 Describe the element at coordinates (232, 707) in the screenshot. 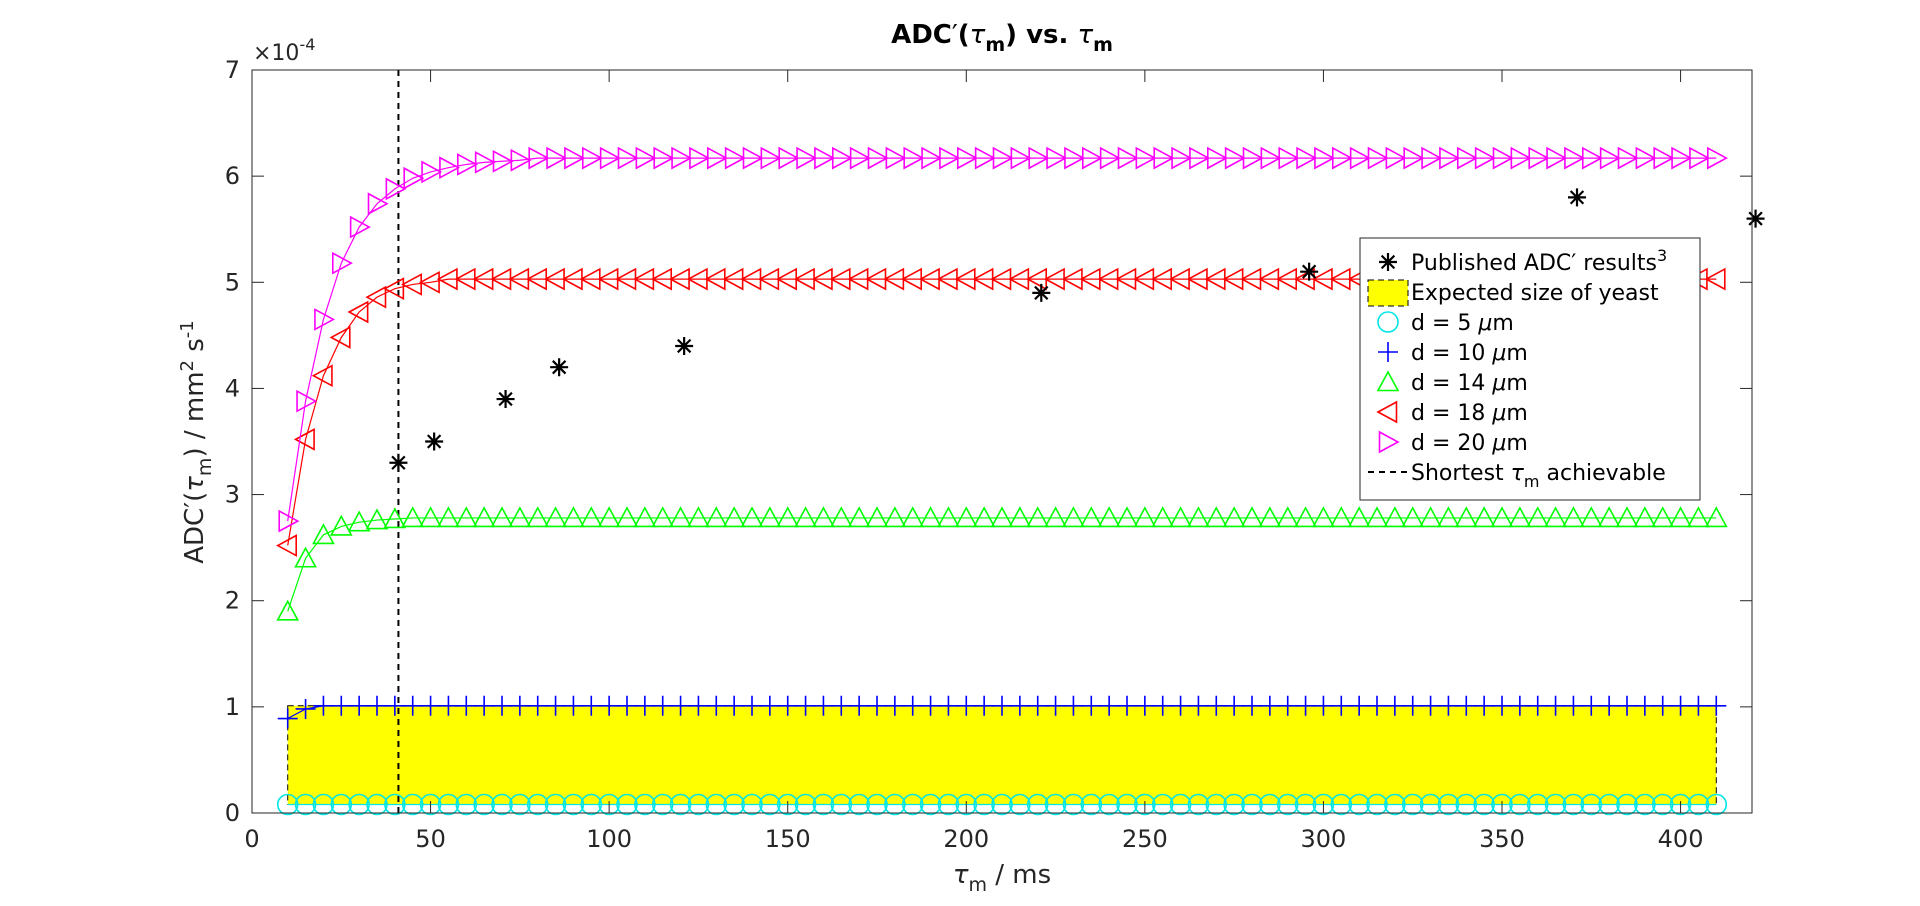

I see `y-tick-label: 1` at that location.